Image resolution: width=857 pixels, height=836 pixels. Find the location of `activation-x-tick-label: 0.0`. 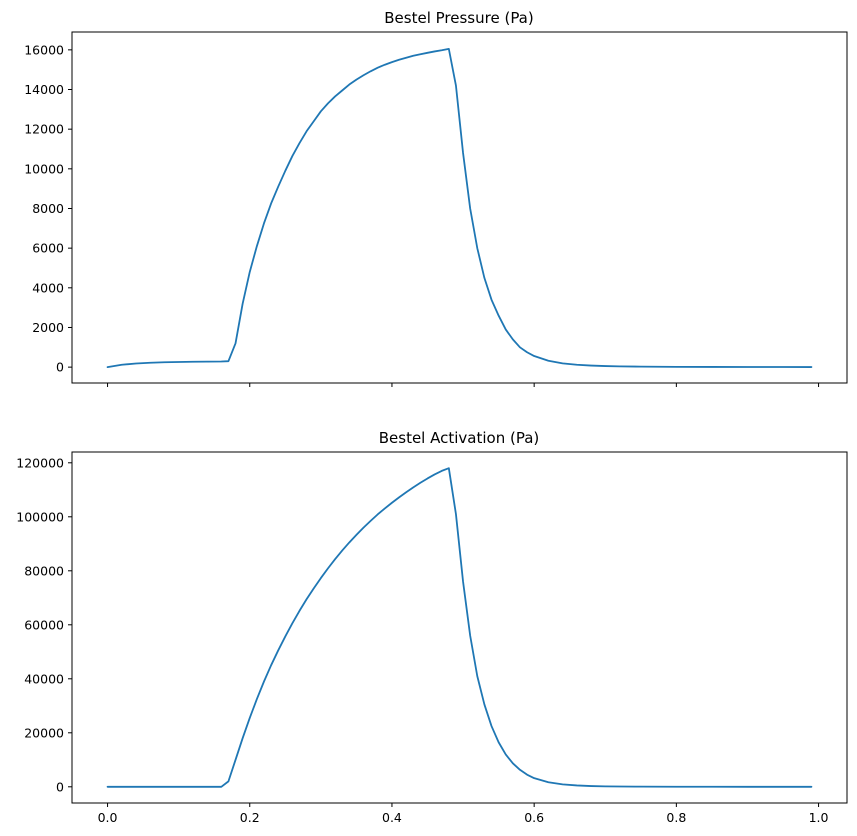

activation-x-tick-label: 0.0 is located at coordinates (108, 817).